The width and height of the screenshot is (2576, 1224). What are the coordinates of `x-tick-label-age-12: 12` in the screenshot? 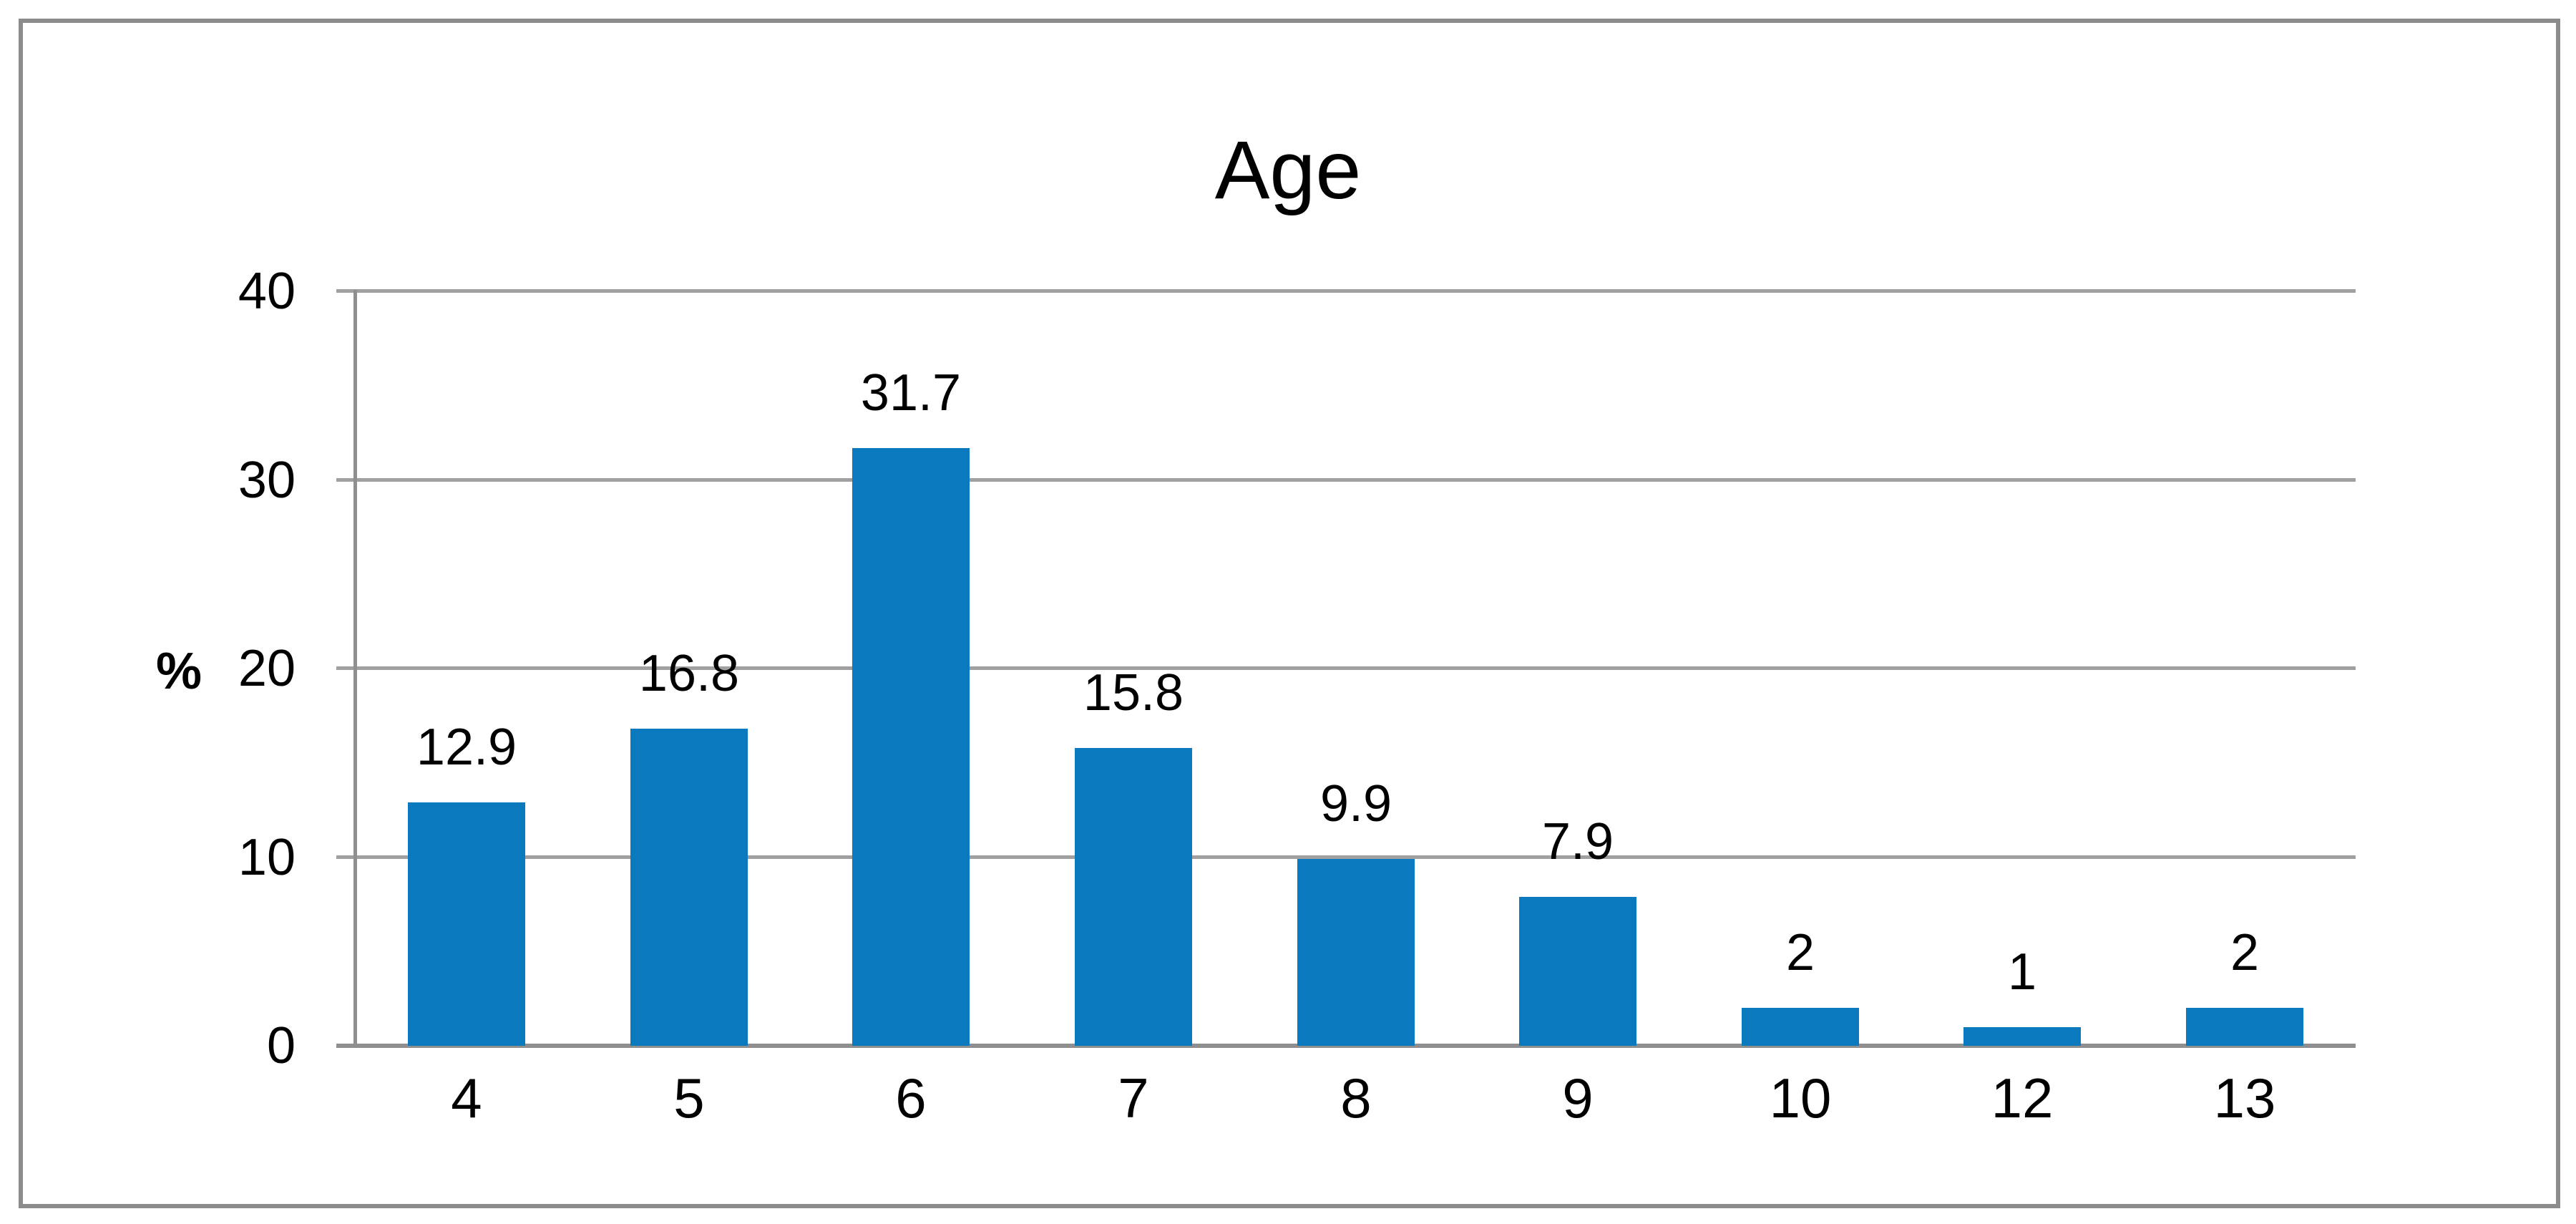 It's located at (2022, 1098).